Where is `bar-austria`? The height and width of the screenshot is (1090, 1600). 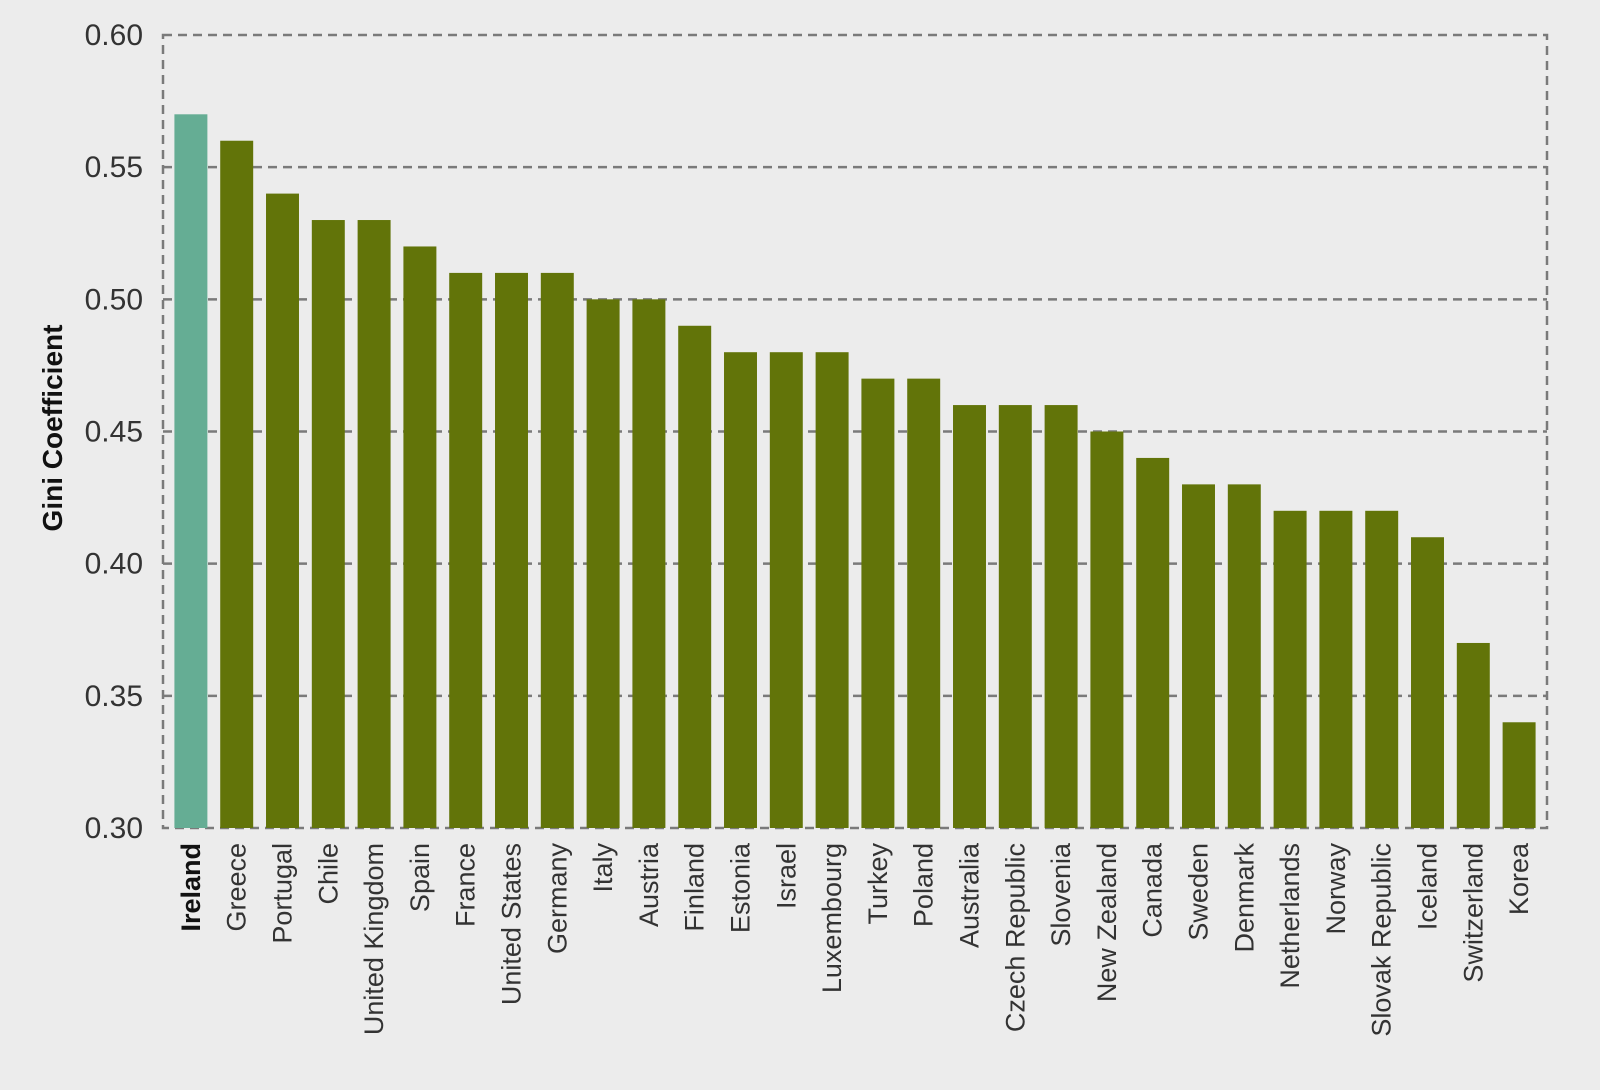
bar-austria is located at coordinates (649, 563).